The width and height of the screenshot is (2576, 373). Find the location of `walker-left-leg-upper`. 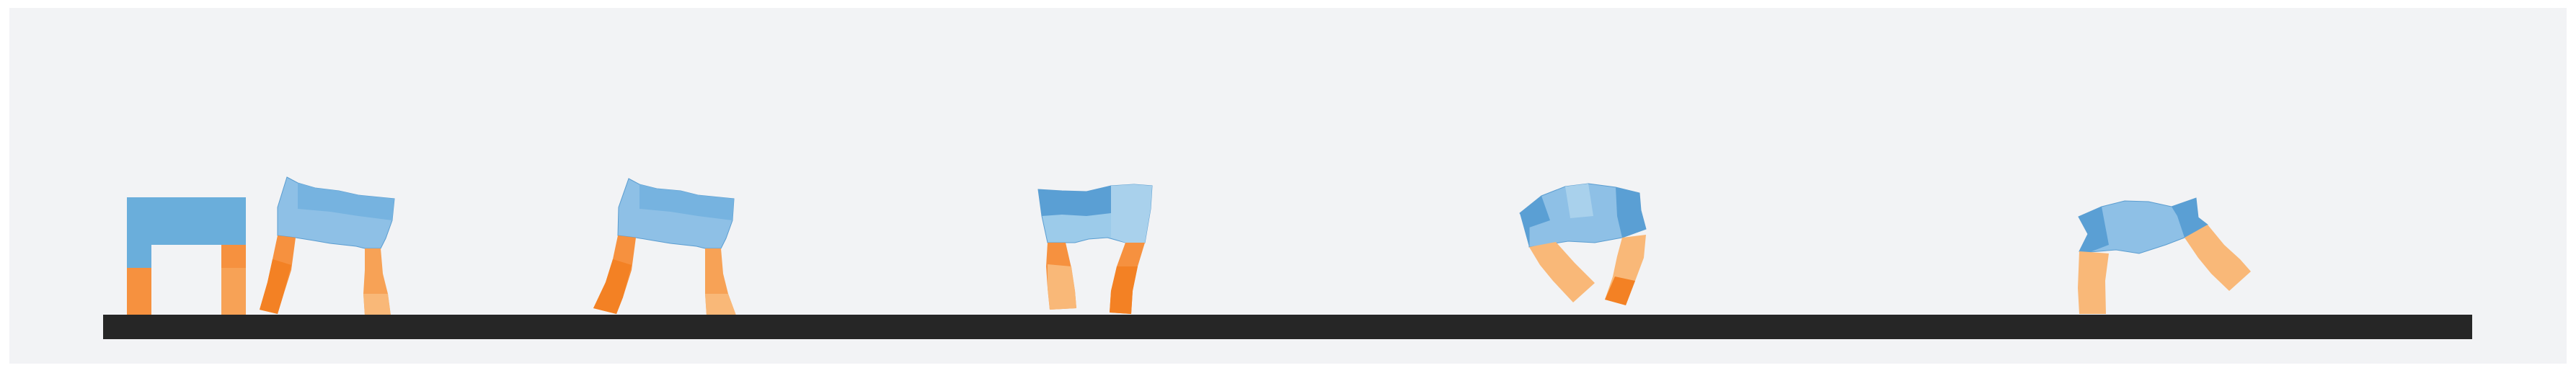

walker-left-leg-upper is located at coordinates (139, 256).